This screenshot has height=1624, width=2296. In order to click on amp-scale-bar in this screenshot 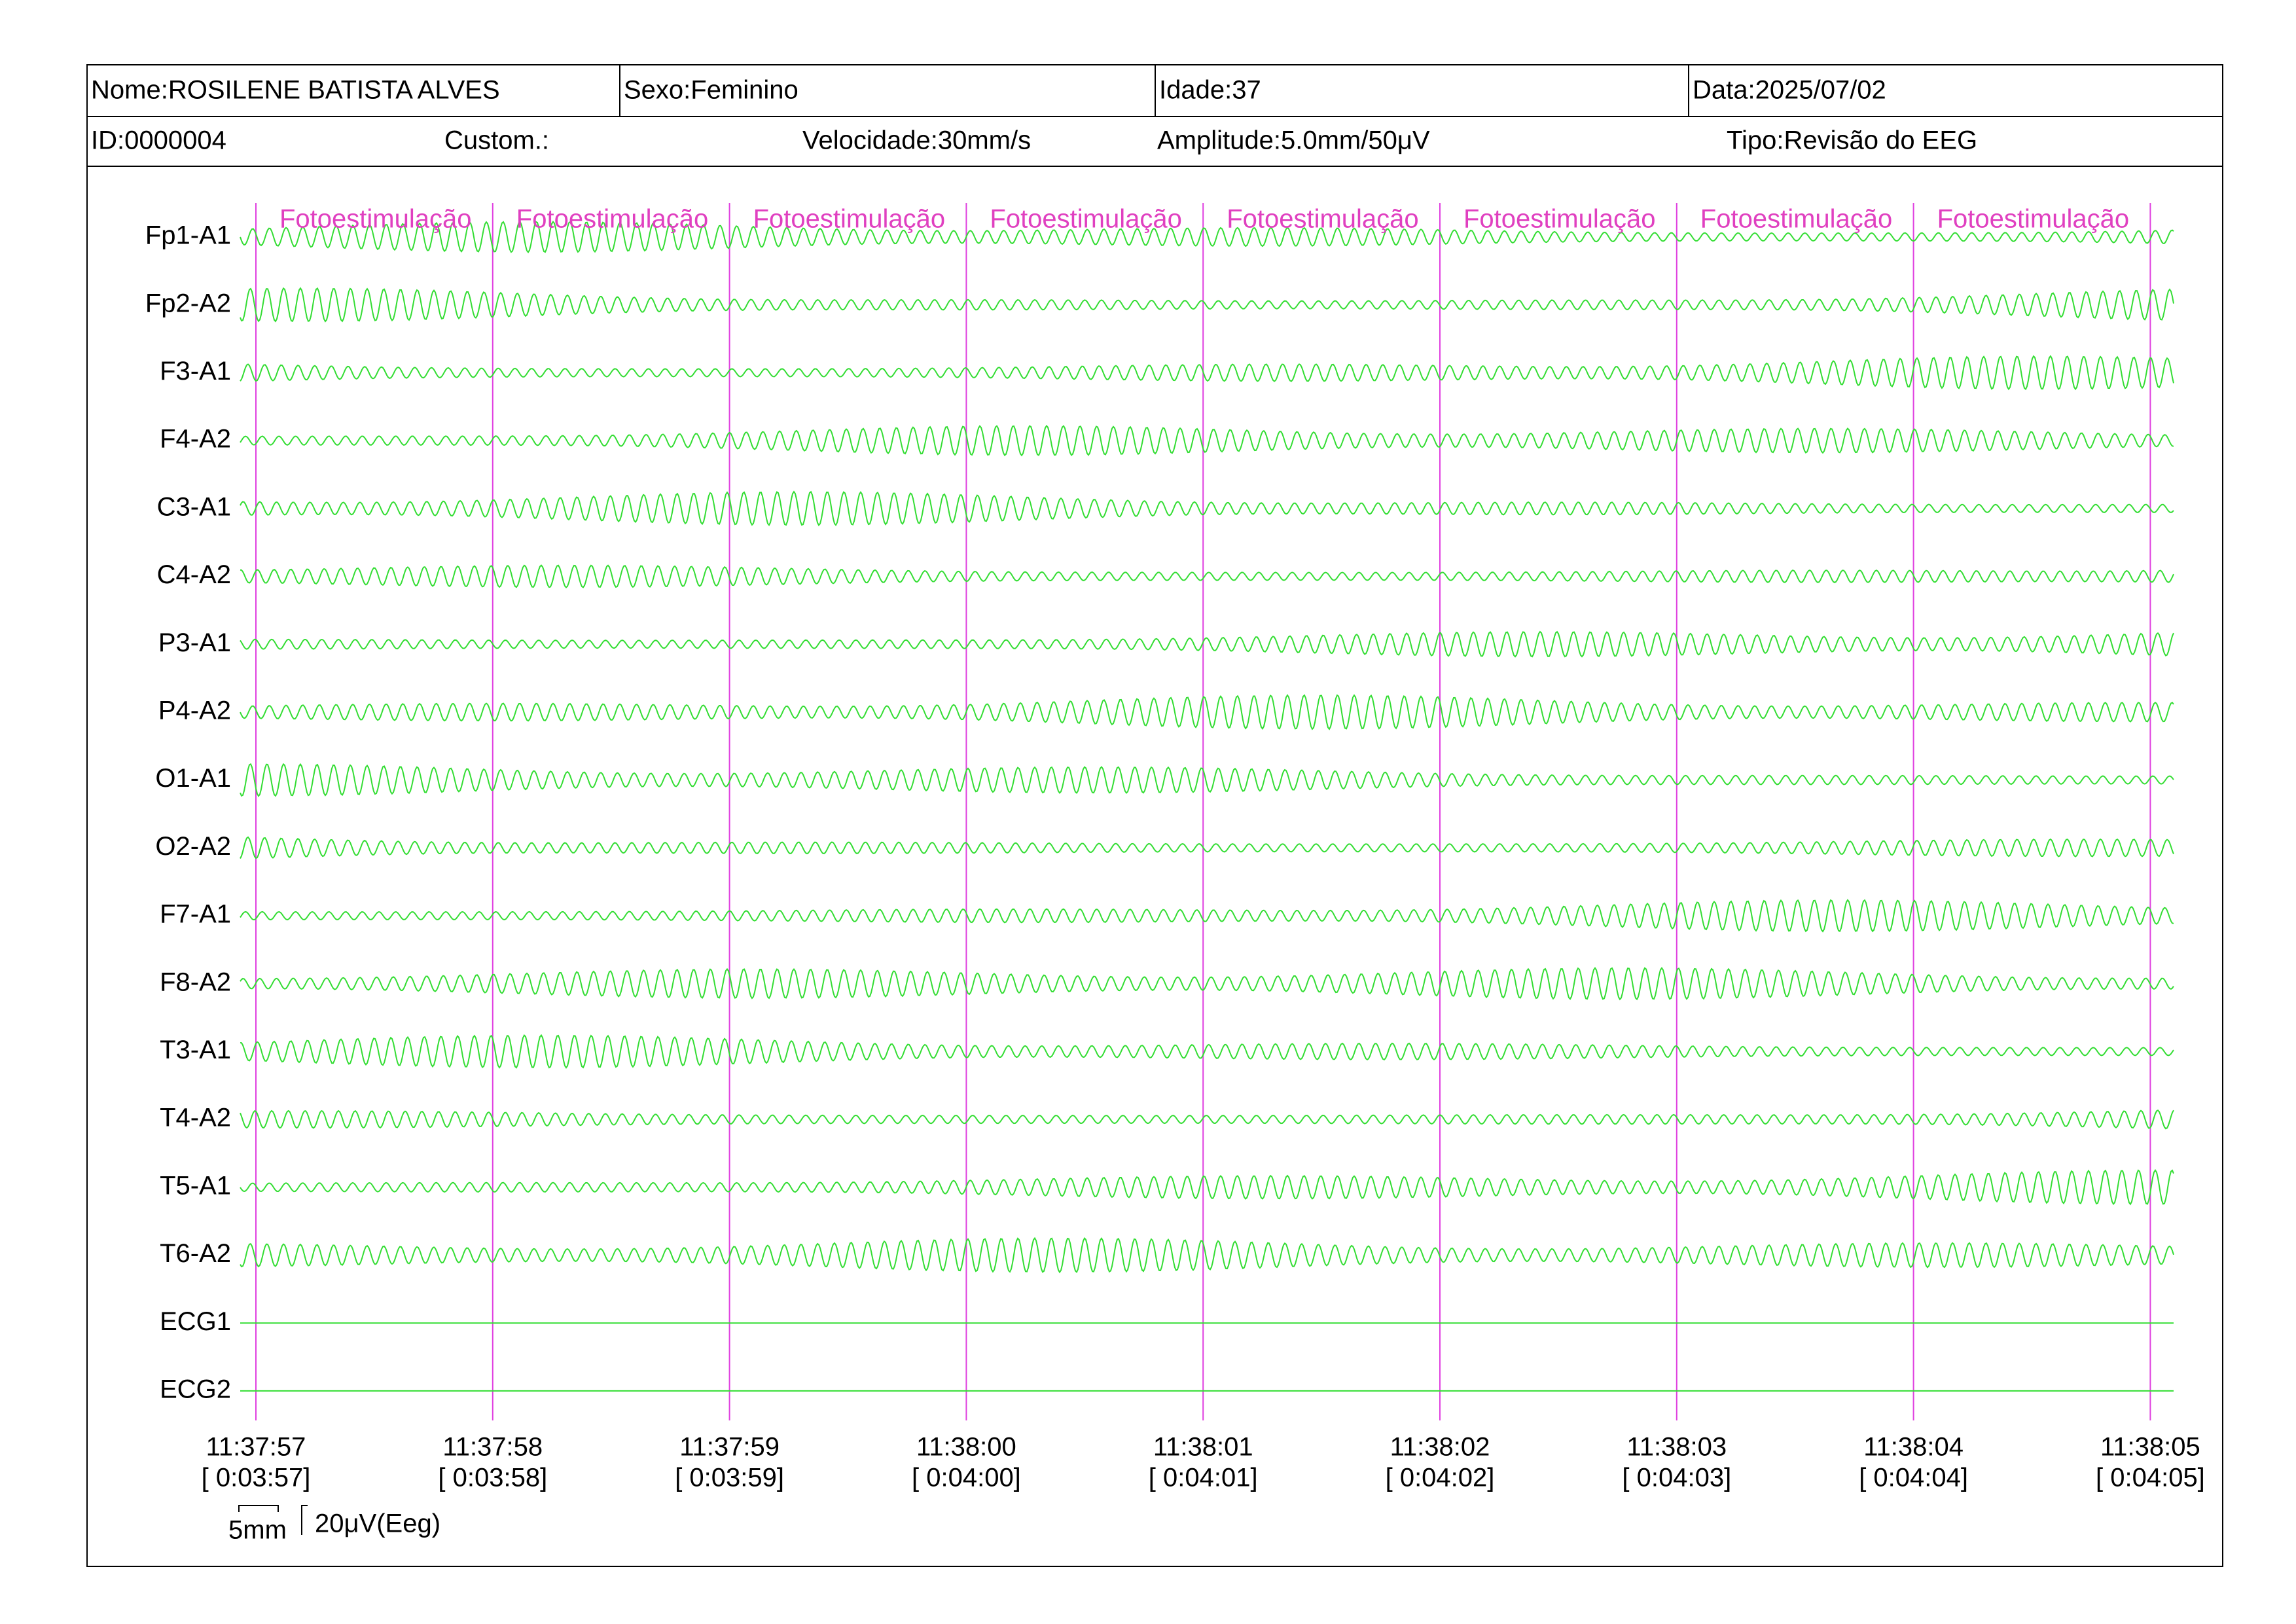, I will do `click(304, 1520)`.